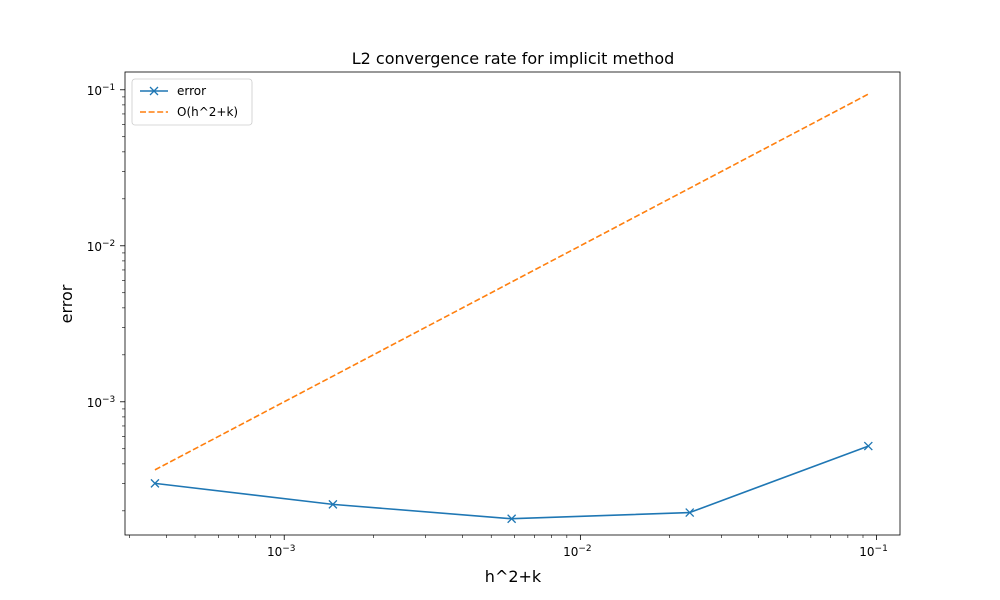  What do you see at coordinates (191, 91) in the screenshot?
I see `legend-label-1: error` at bounding box center [191, 91].